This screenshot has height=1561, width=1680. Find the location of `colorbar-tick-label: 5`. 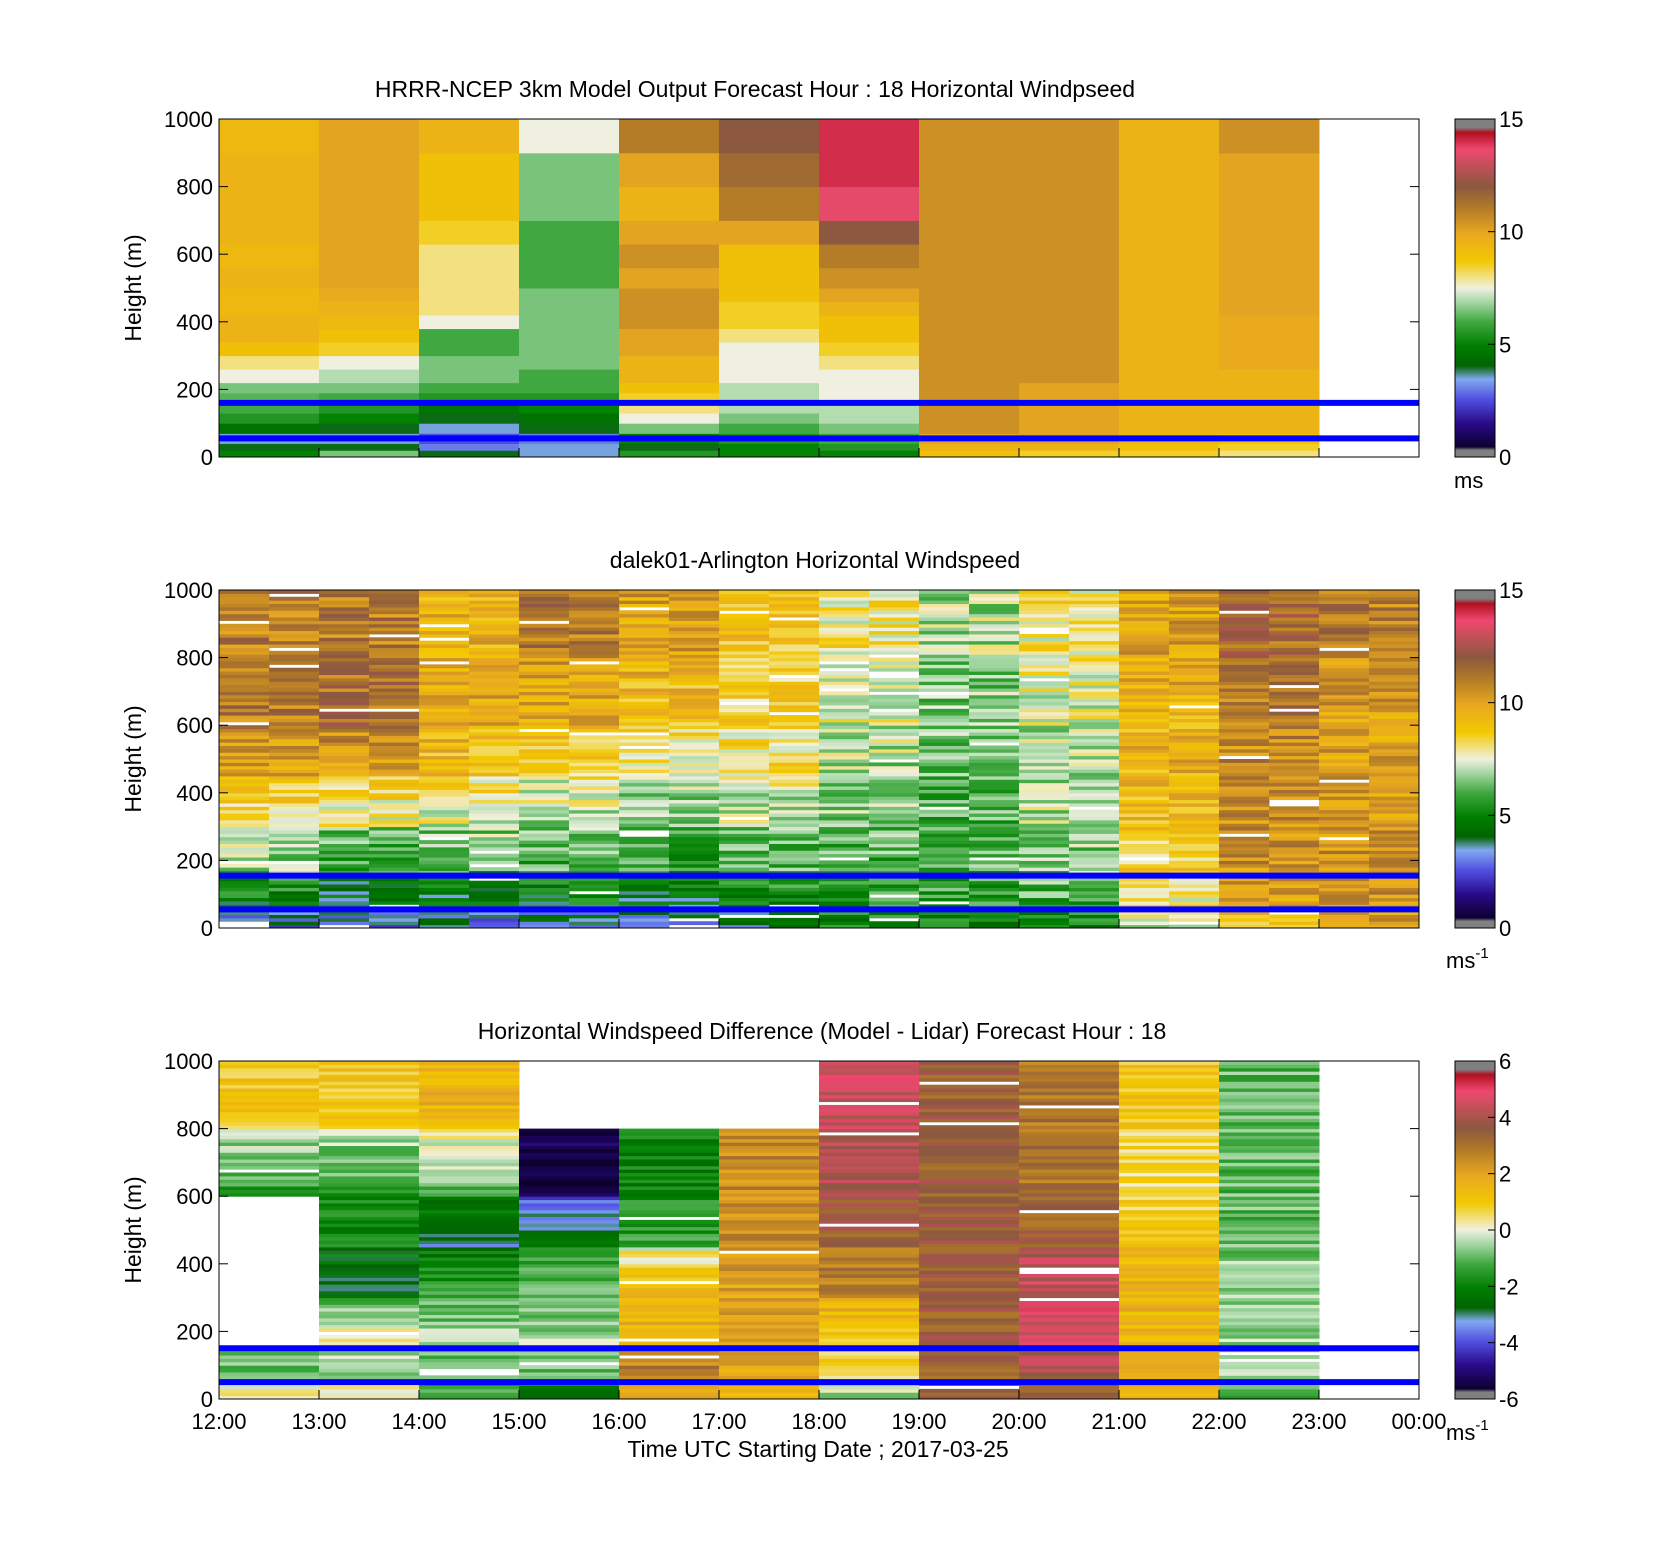

colorbar-tick-label: 5 is located at coordinates (1505, 815).